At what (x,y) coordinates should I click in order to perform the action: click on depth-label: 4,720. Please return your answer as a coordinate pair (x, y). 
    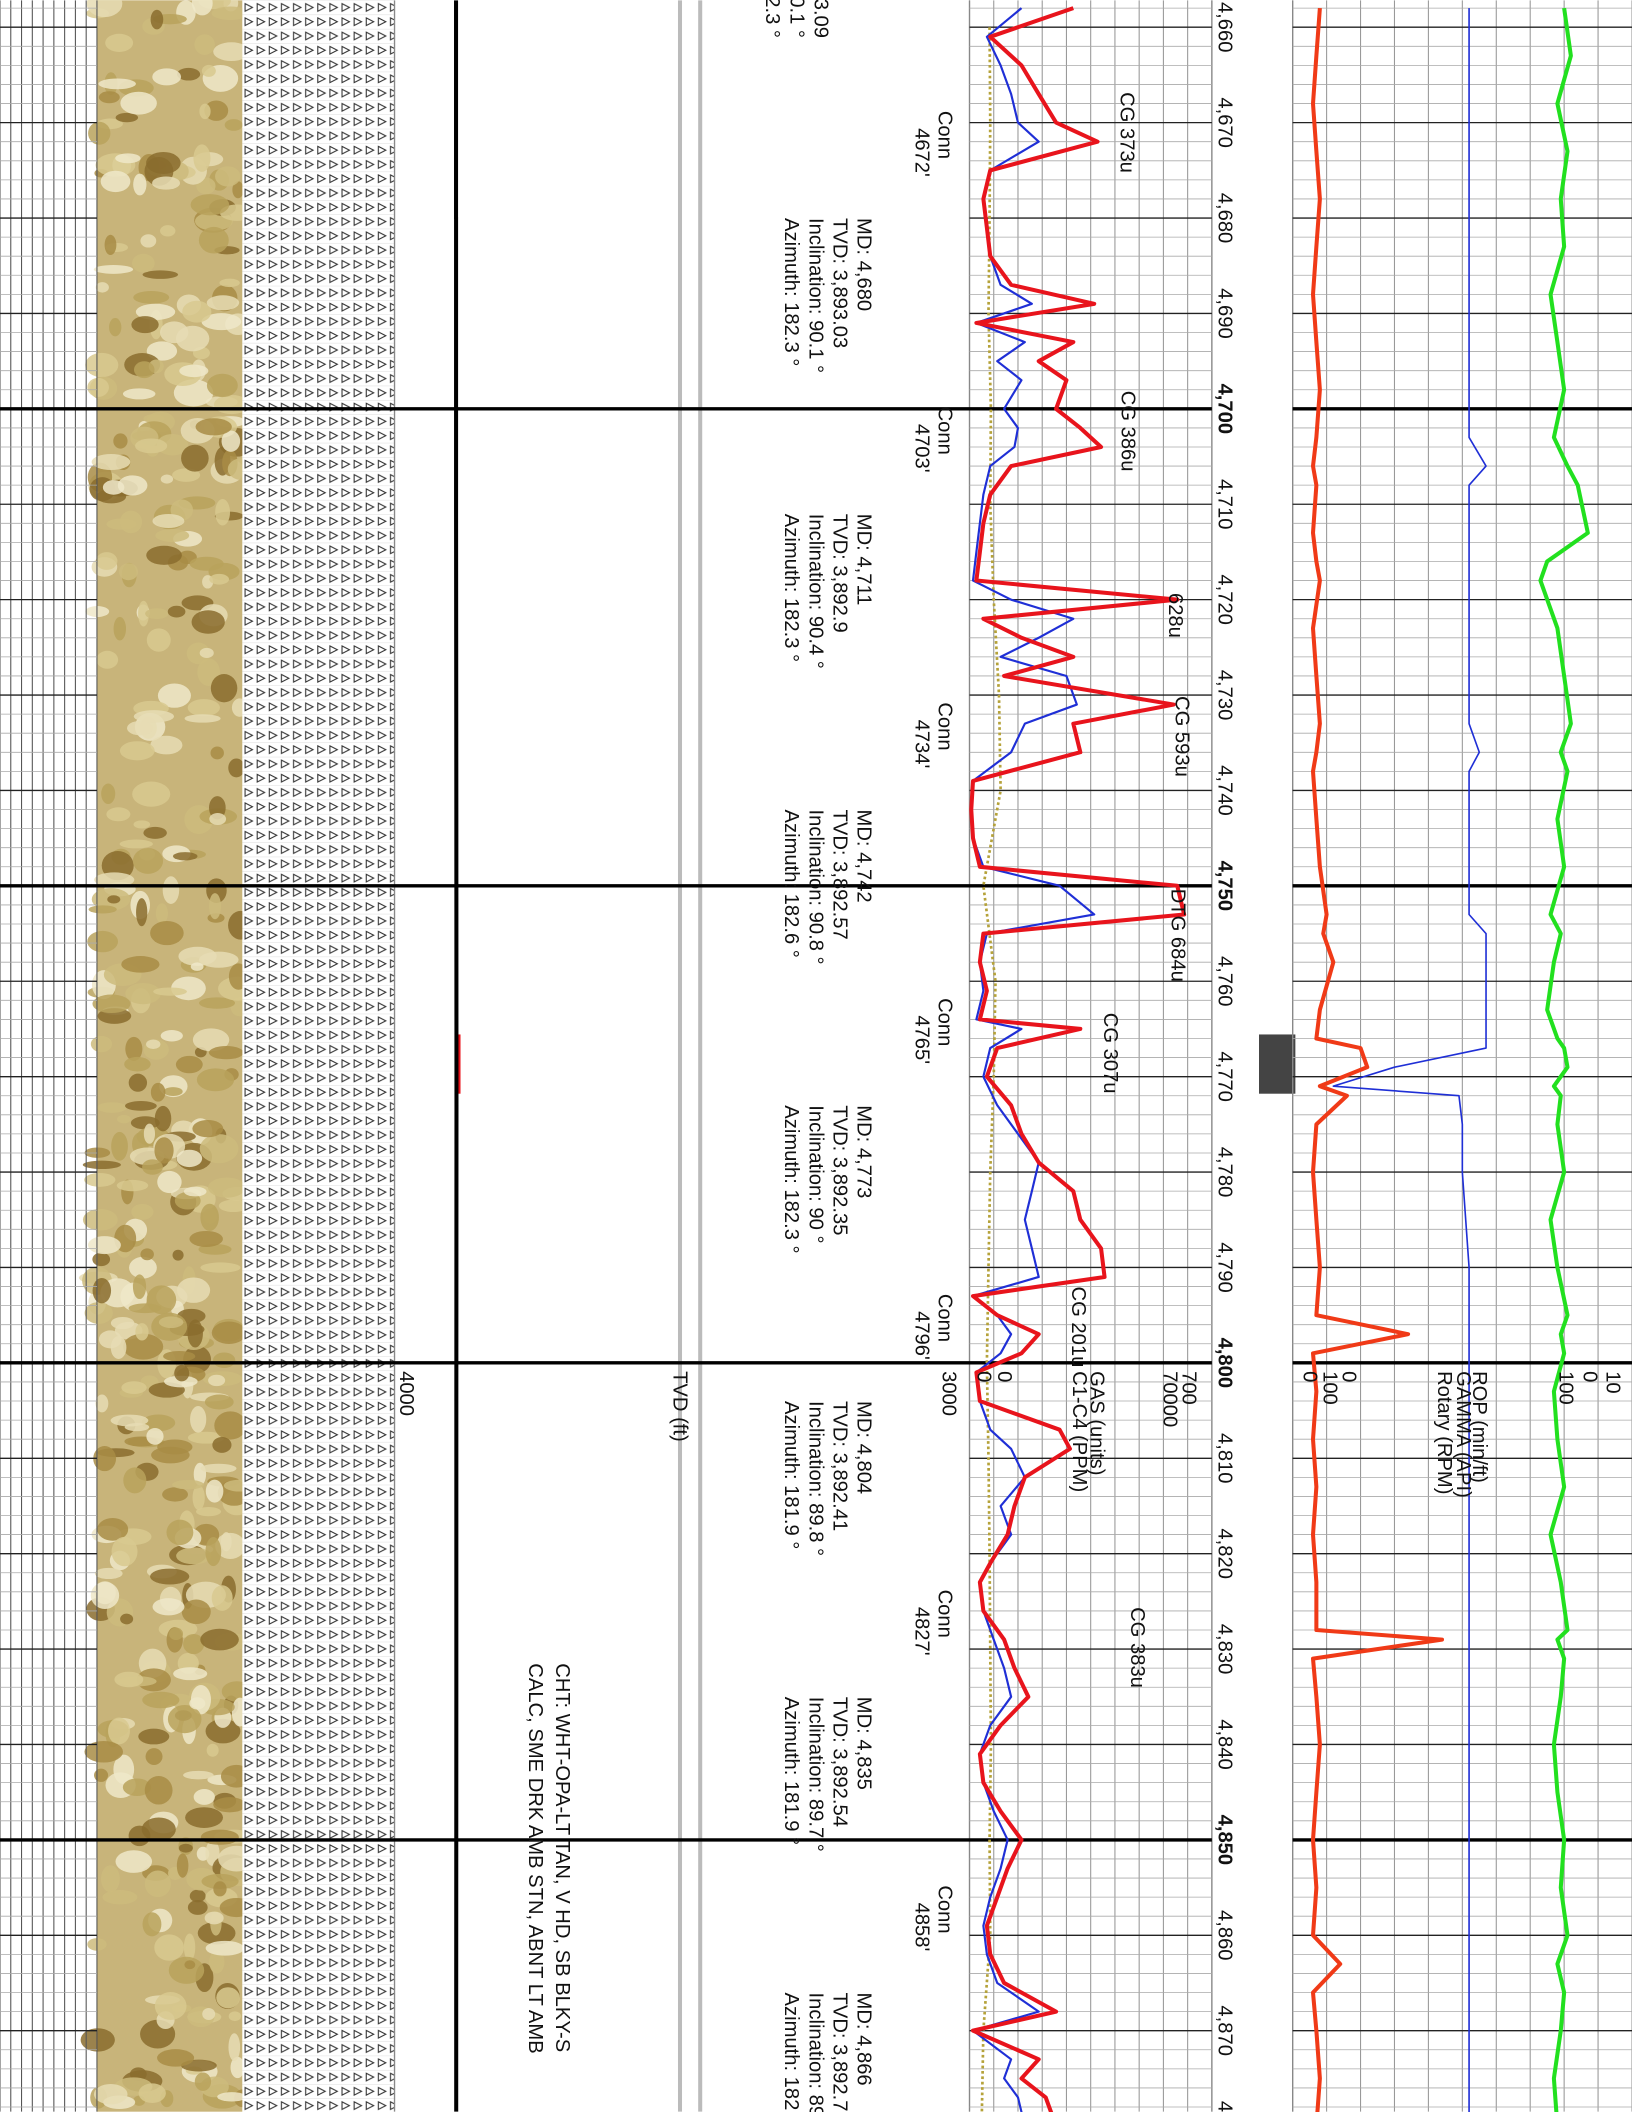
    Looking at the image, I should click on (1225, 599).